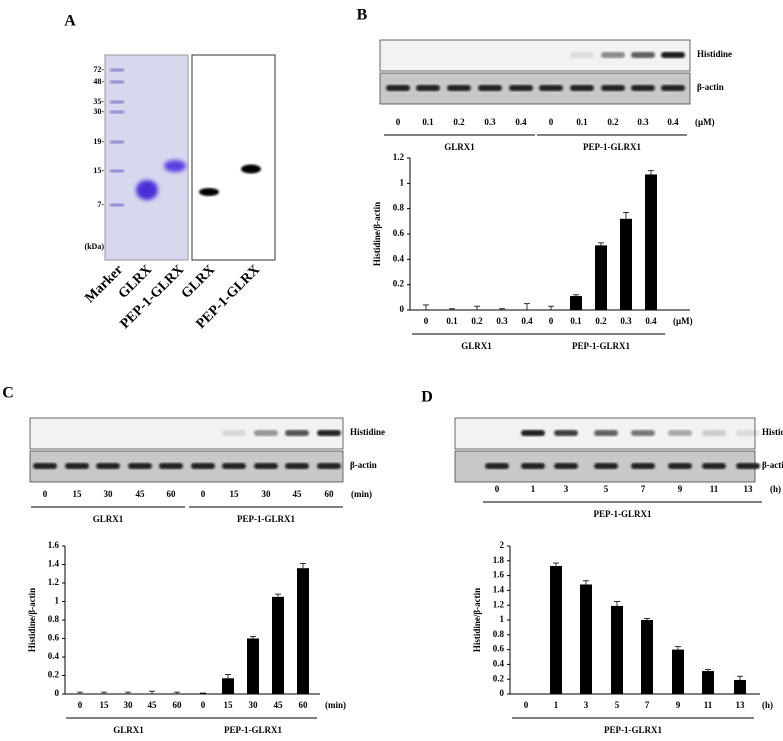 The width and height of the screenshot is (783, 741). I want to click on marker-label: 19-, so click(98, 141).